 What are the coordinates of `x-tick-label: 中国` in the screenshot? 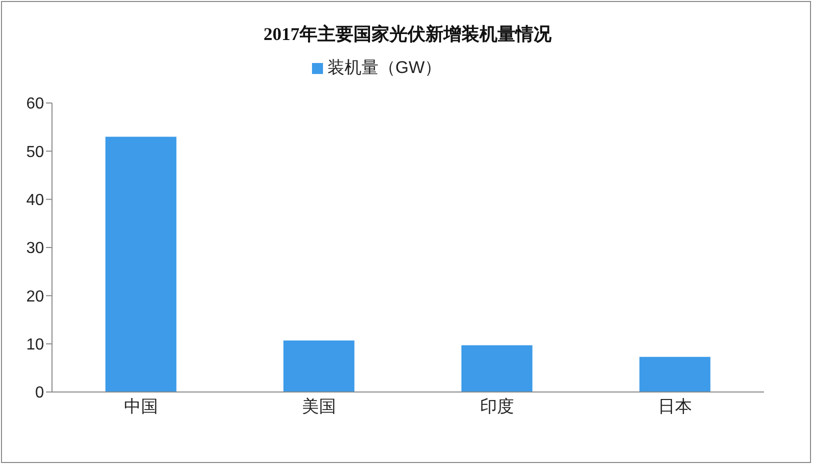 It's located at (141, 406).